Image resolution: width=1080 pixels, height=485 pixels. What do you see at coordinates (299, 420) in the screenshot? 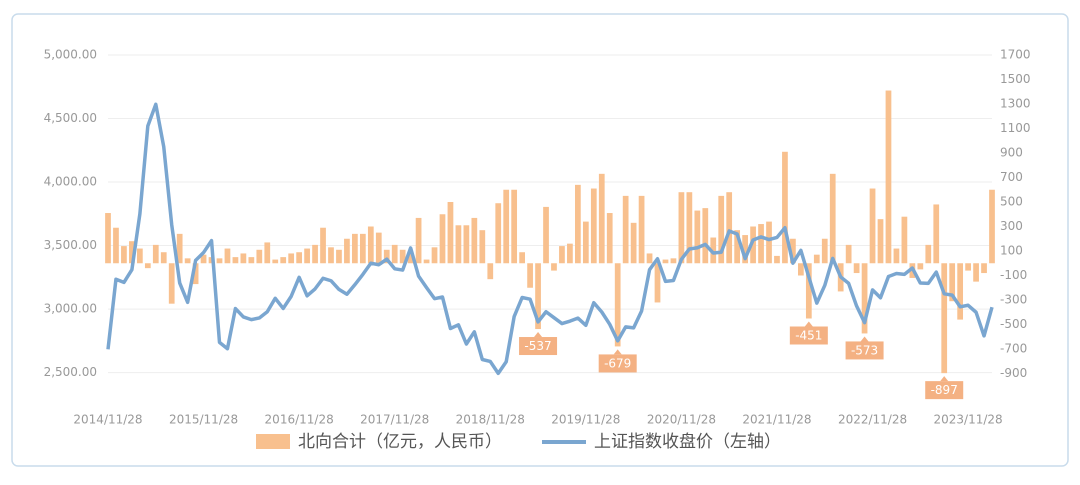
I see `x-tick-label: 2016/11/28` at bounding box center [299, 420].